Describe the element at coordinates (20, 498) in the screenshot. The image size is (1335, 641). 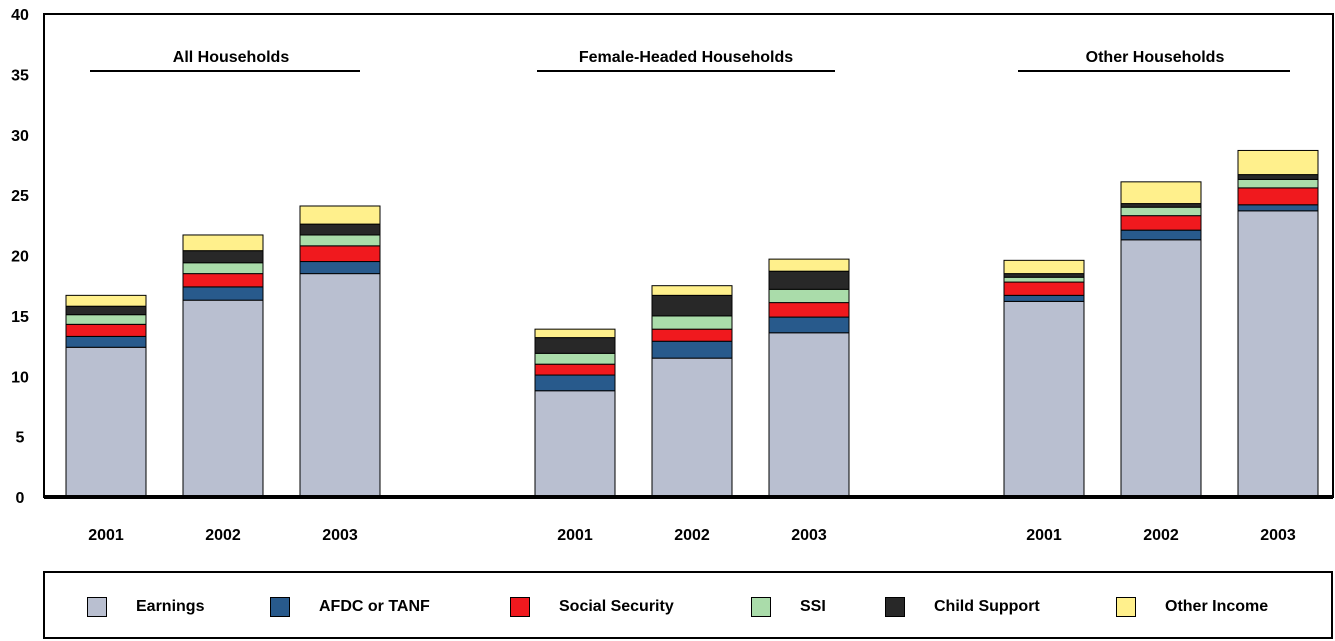
I see `y-tick-label: 0` at that location.